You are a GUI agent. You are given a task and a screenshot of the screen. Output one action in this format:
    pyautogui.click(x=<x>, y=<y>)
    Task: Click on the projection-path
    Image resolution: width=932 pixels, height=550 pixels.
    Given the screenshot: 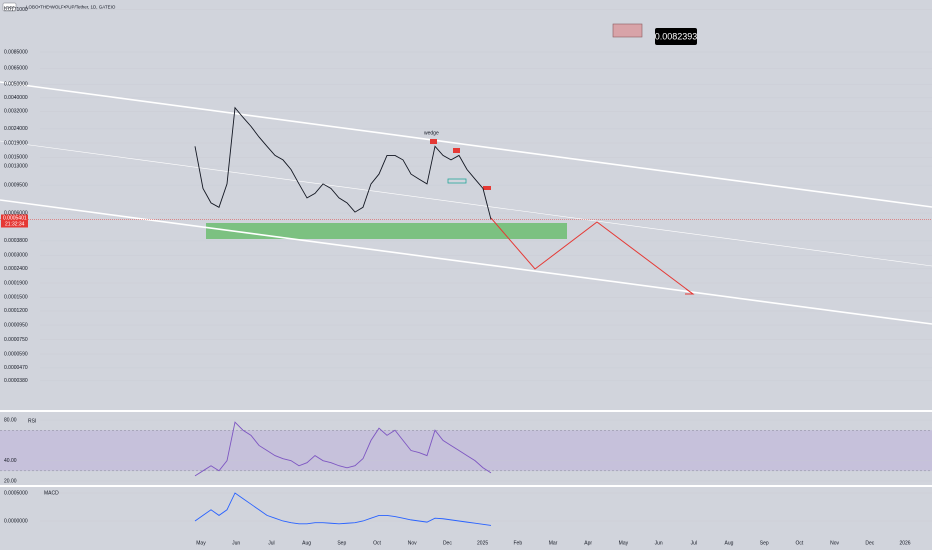 What is the action you would take?
    pyautogui.click(x=592, y=256)
    